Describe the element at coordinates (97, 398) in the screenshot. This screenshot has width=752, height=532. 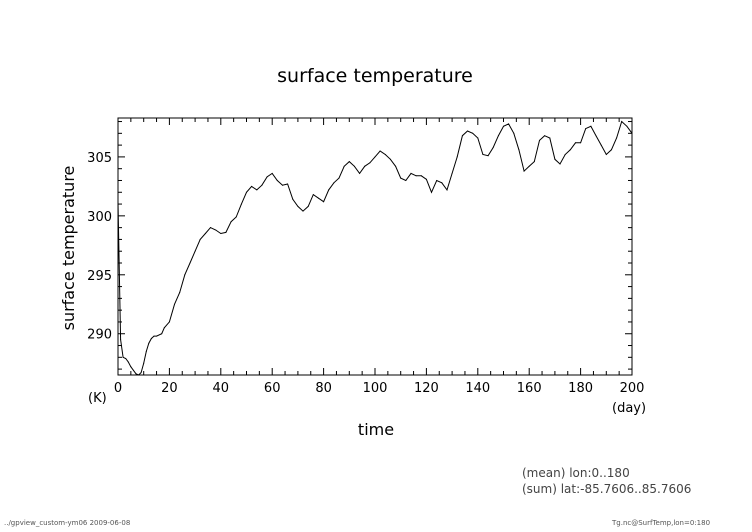
I see `y-unit-label: (K)` at that location.